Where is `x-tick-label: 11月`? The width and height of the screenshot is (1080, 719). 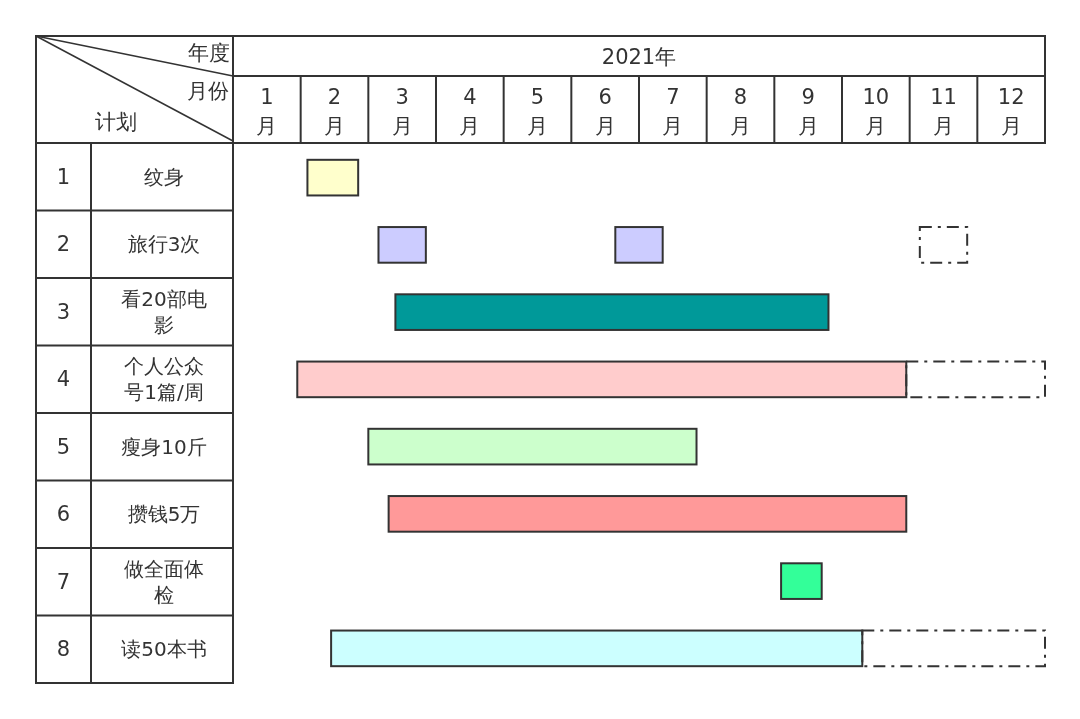 x-tick-label: 11月 is located at coordinates (943, 111).